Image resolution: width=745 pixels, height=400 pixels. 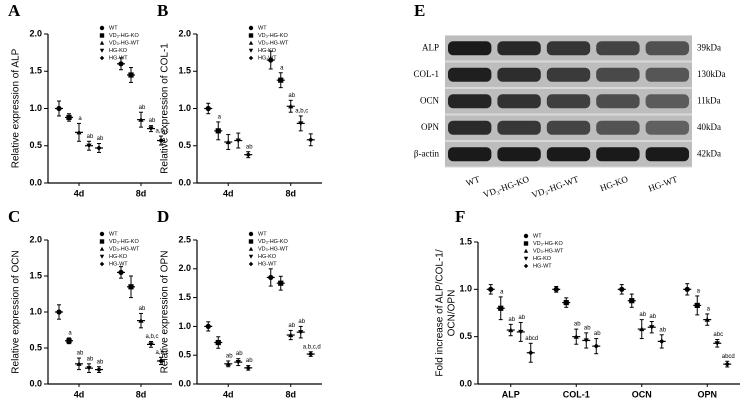 What do you see at coordinates (707, 394) in the screenshot?
I see `x-tick-label: OPN` at bounding box center [707, 394].